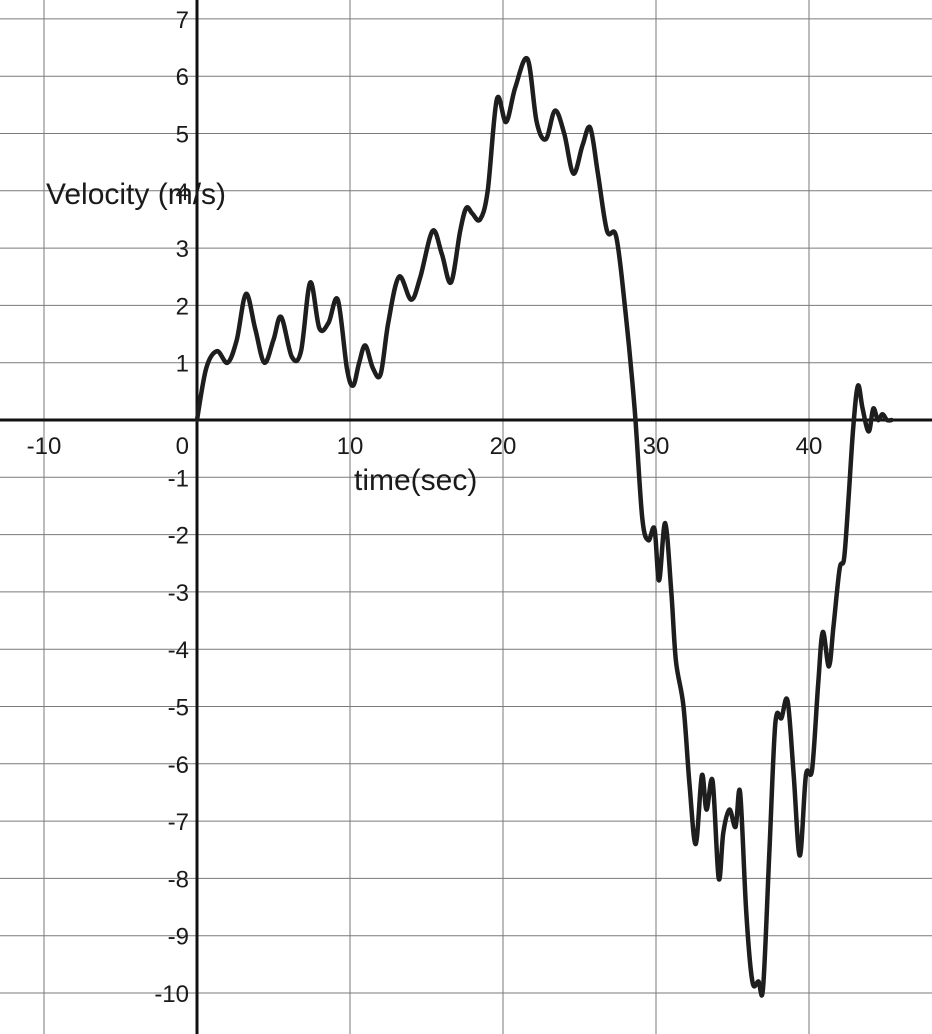 This screenshot has width=932, height=1034. I want to click on x-tick-label: 0, so click(182, 446).